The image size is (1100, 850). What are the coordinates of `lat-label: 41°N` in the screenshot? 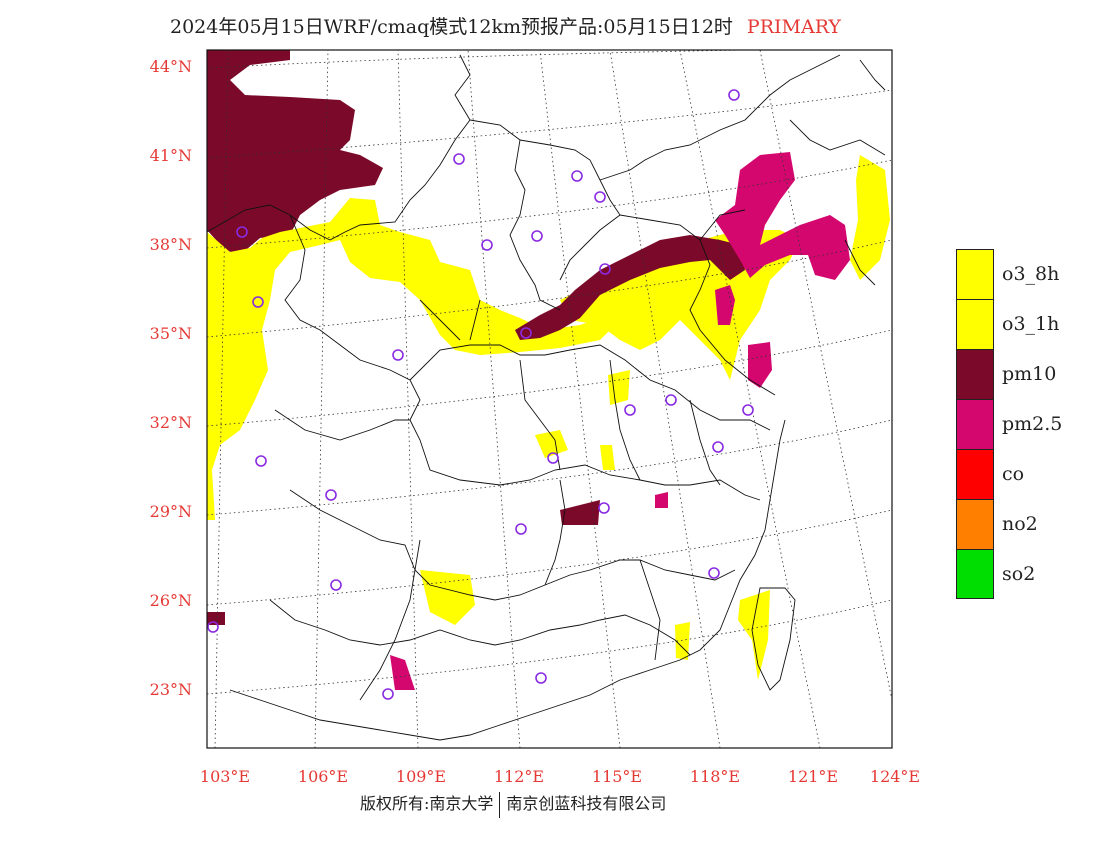 It's located at (171, 155).